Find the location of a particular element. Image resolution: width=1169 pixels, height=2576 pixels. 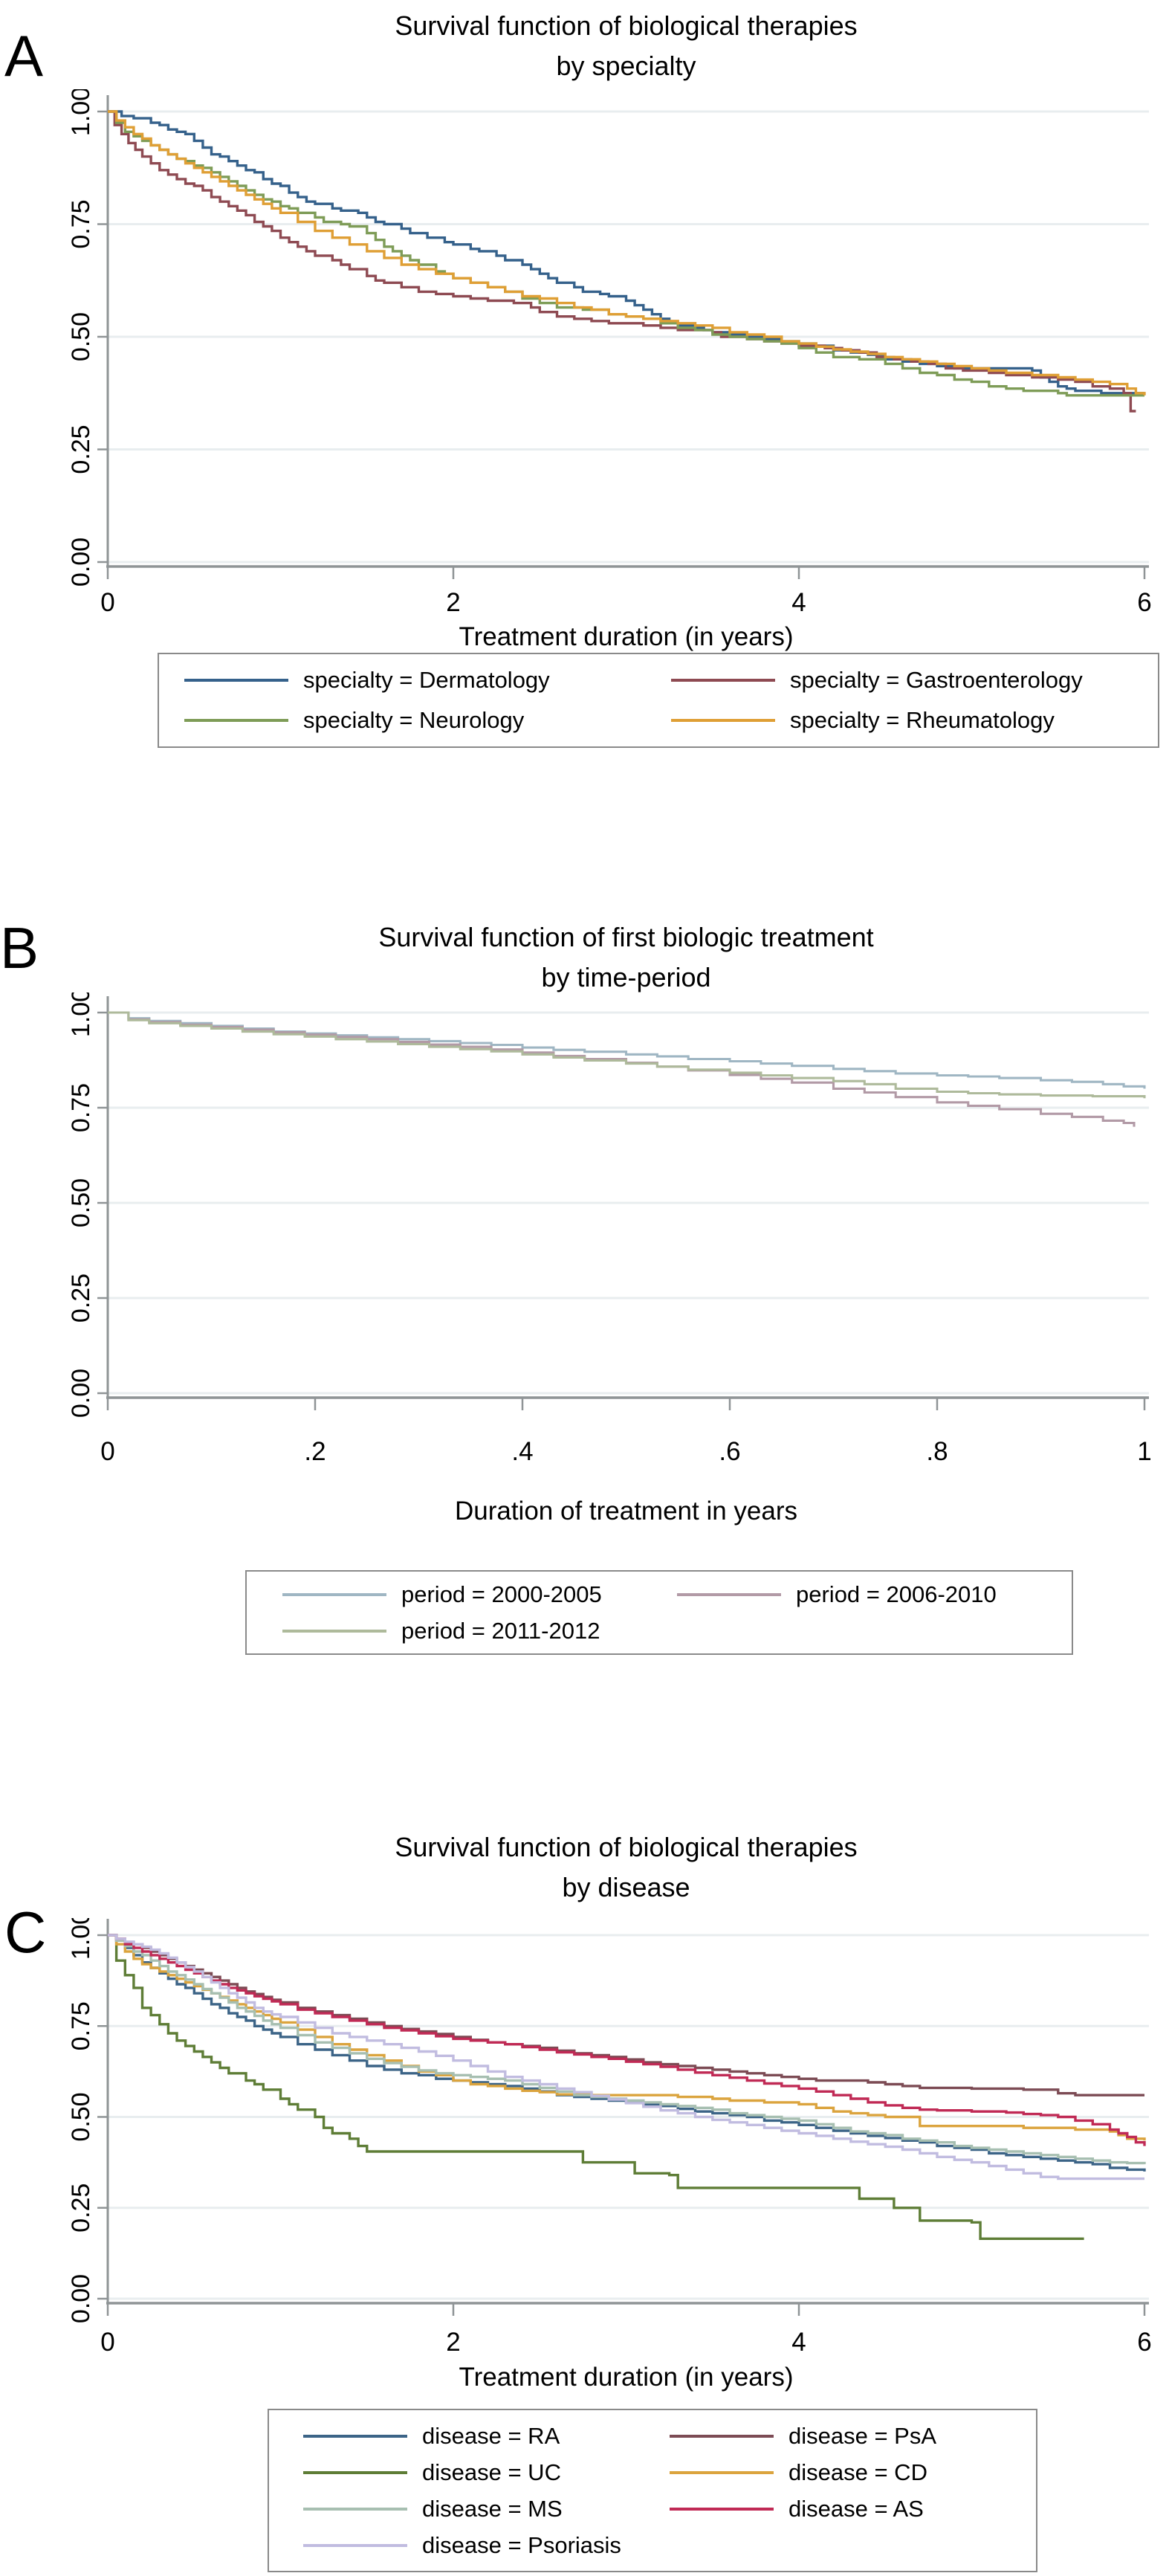

panel-b-title-line2: by time-period is located at coordinates (626, 977).